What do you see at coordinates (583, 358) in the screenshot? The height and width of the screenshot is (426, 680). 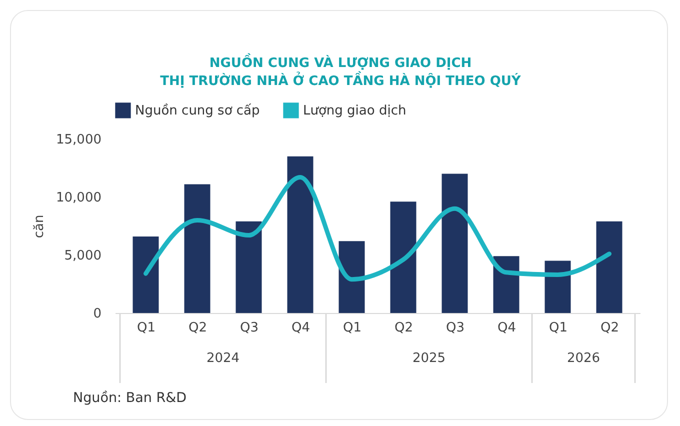 I see `text: 2026` at bounding box center [583, 358].